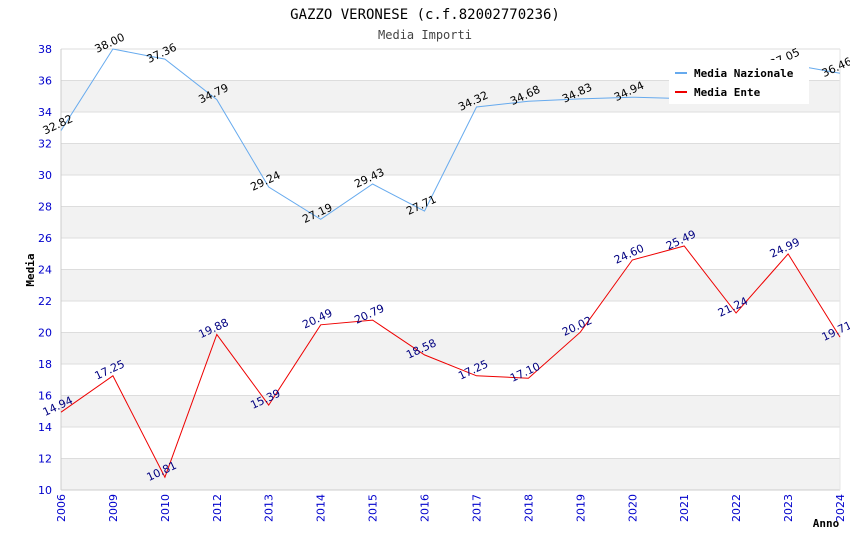  I want to click on x-tick-label: 2014, so click(321, 508).